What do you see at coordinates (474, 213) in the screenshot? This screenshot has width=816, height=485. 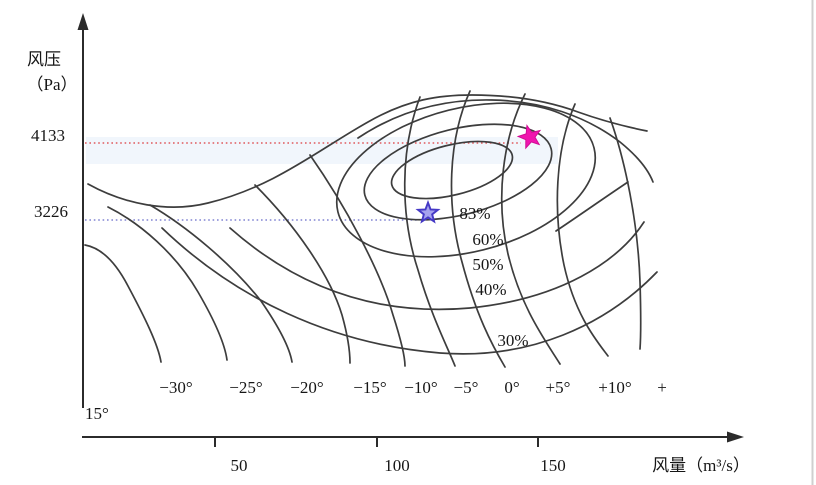 I see `efficiency-label: 83%` at bounding box center [474, 213].